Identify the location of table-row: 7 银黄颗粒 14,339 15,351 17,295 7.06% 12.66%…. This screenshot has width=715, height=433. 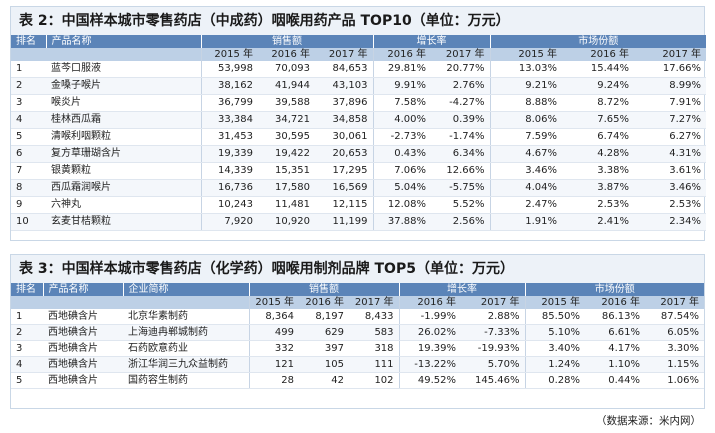
(359, 171).